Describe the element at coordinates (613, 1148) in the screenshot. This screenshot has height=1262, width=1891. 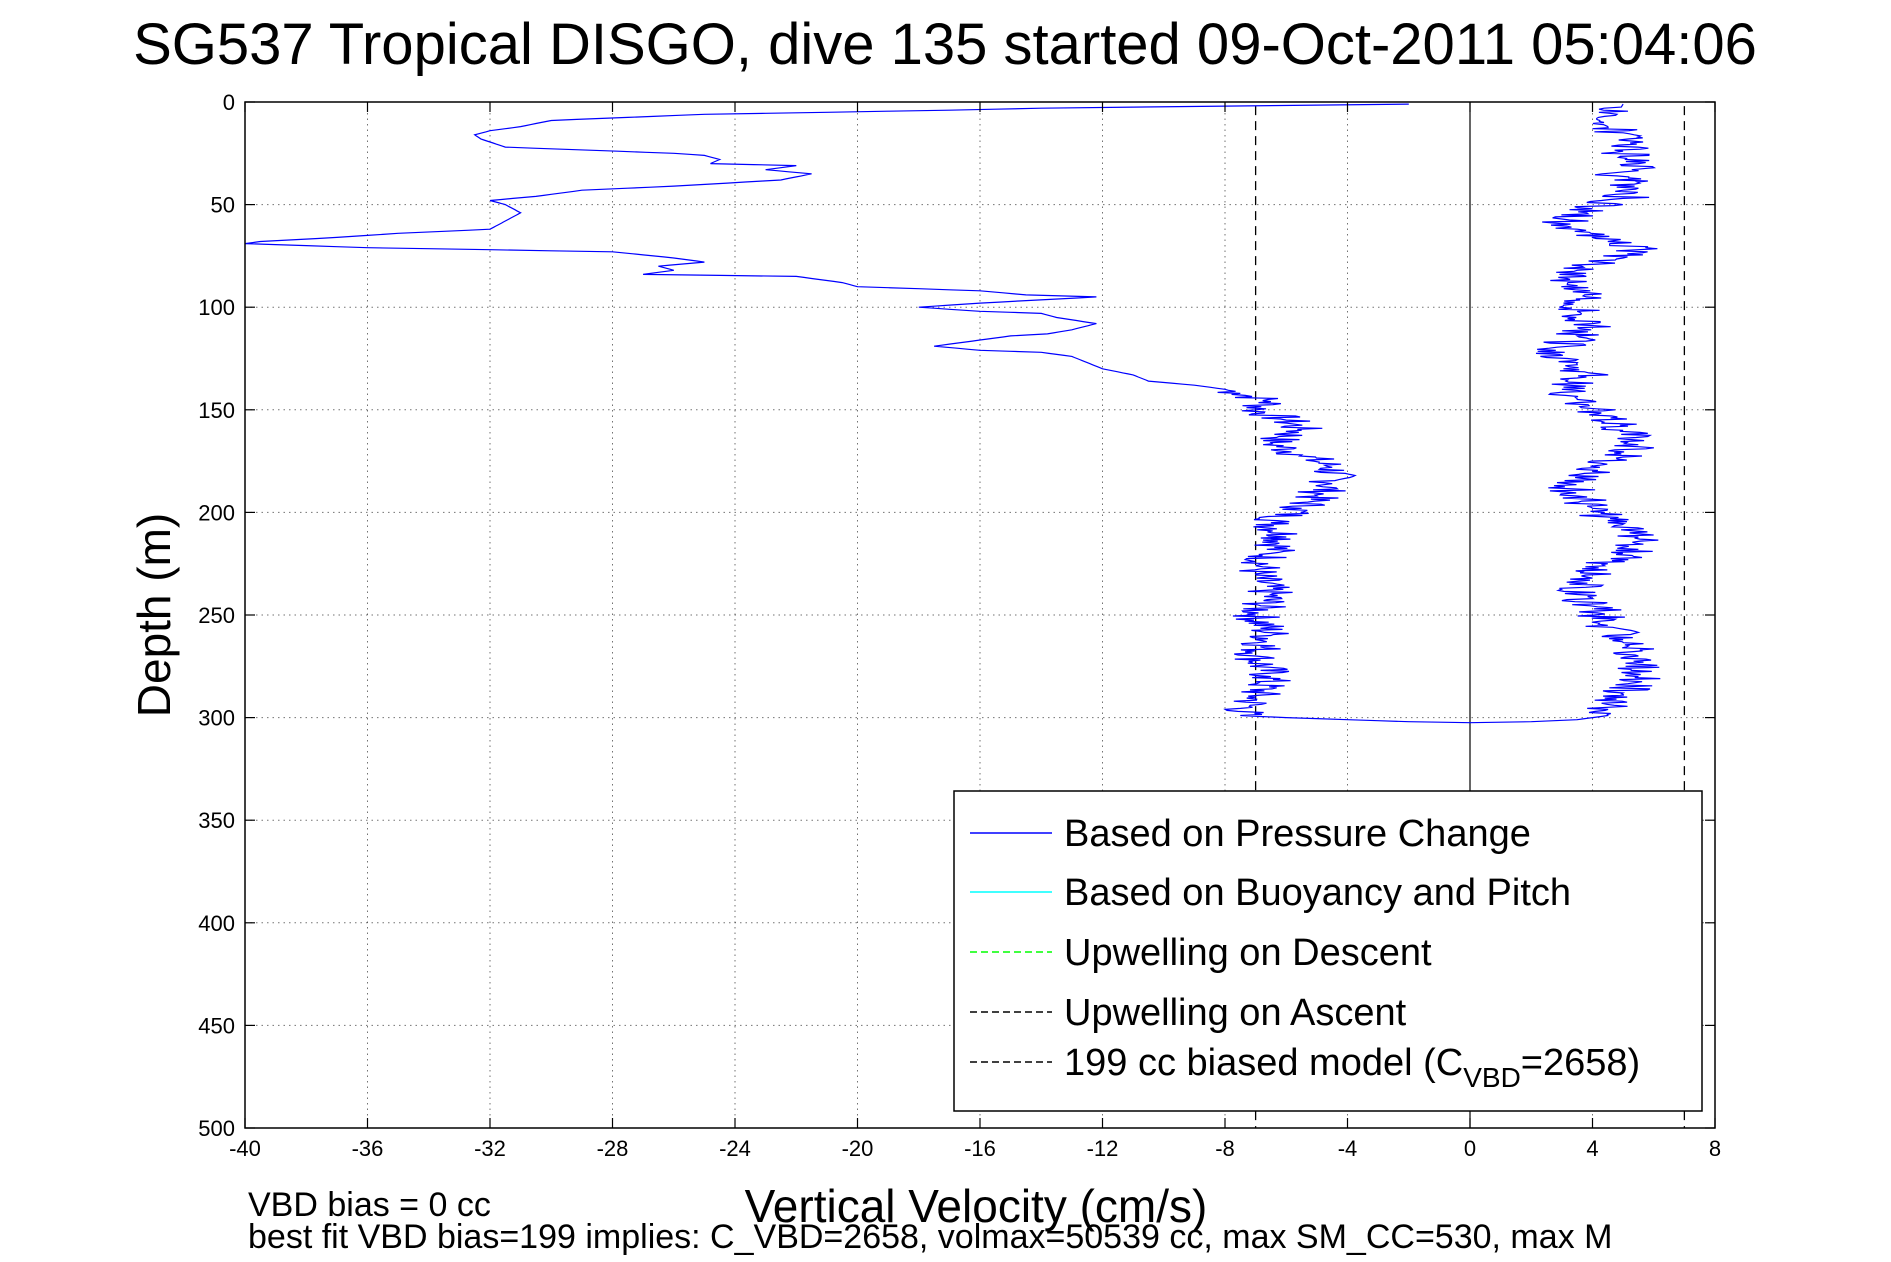
I see `x-tick-label: -28` at that location.